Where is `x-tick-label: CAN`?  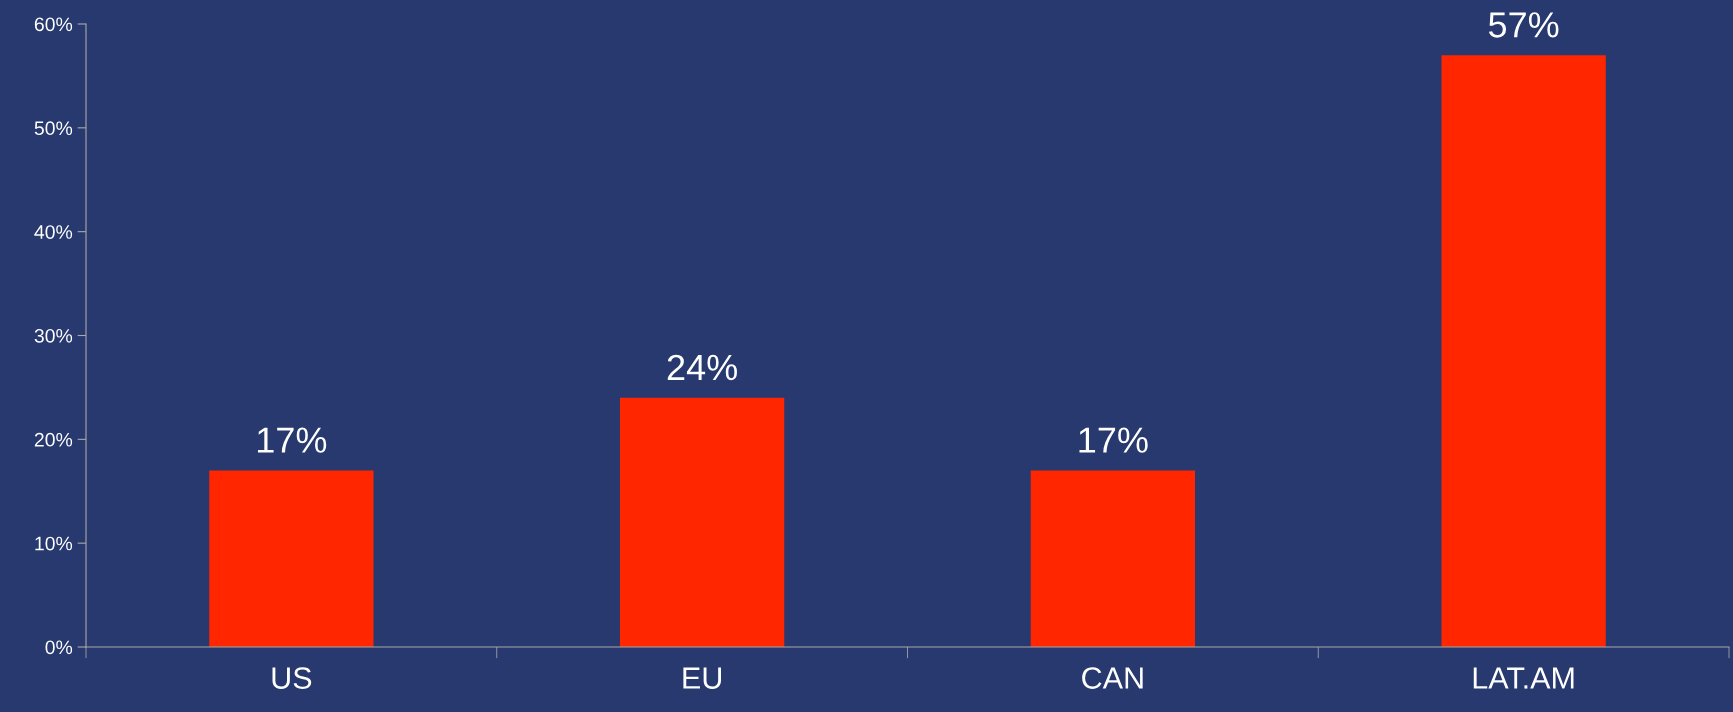
x-tick-label: CAN is located at coordinates (1112, 678).